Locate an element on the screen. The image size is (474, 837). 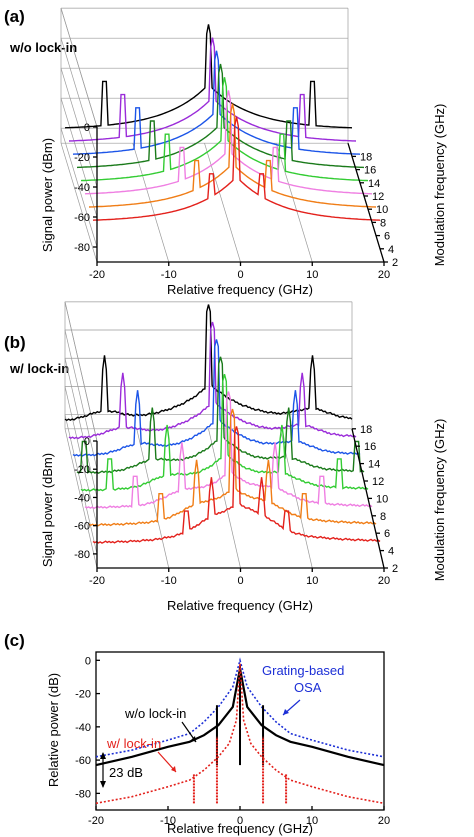
annot-23db-arrowhead-top is located at coordinates (103, 755).